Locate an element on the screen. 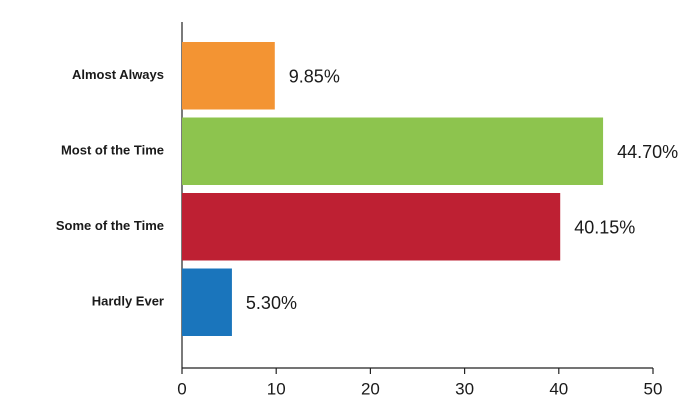  x-tick-label: 10 is located at coordinates (276, 388).